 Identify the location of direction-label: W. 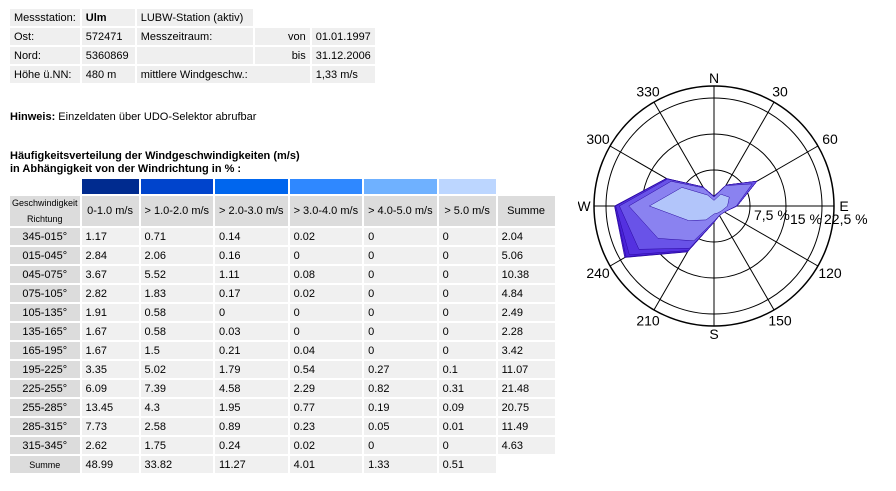
(584, 206).